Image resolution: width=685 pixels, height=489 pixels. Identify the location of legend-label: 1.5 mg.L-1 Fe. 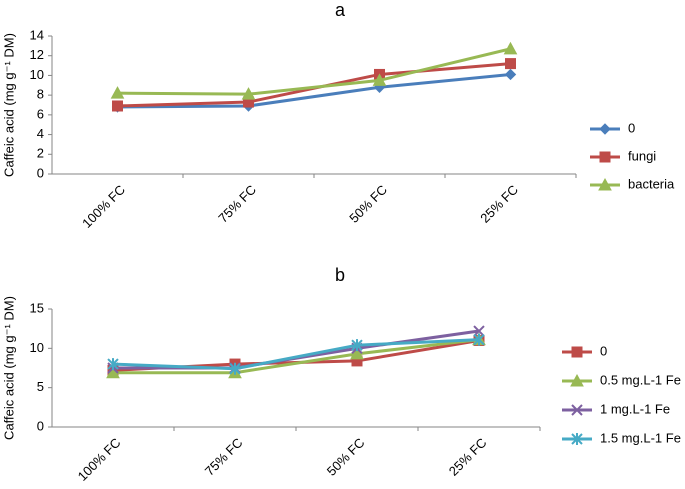
(640, 437).